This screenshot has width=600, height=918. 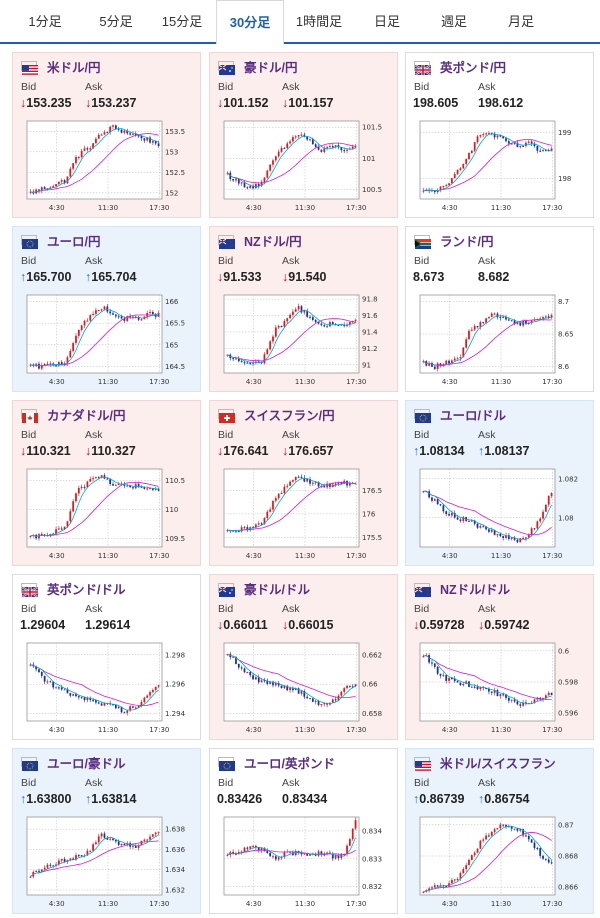 What do you see at coordinates (501, 861) in the screenshot?
I see `candlestick-chart: 4:30 11:30 17:30 0.87 0.868 0.866` at bounding box center [501, 861].